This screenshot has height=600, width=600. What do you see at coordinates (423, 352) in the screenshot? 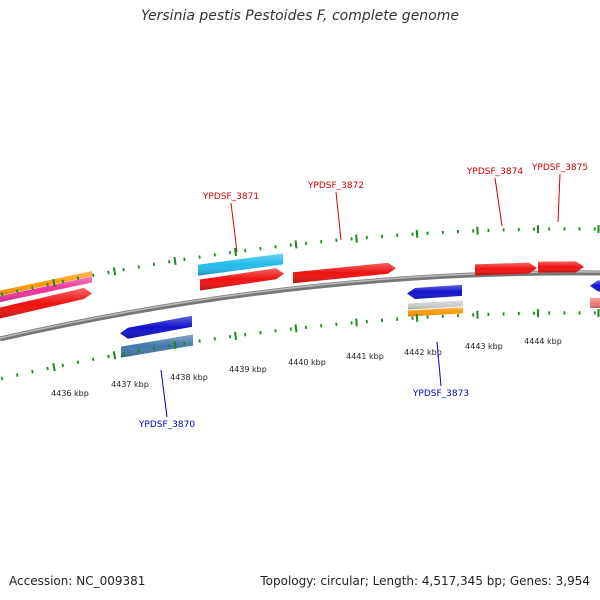
I see `tick-label: 4442 kbp` at bounding box center [423, 352].